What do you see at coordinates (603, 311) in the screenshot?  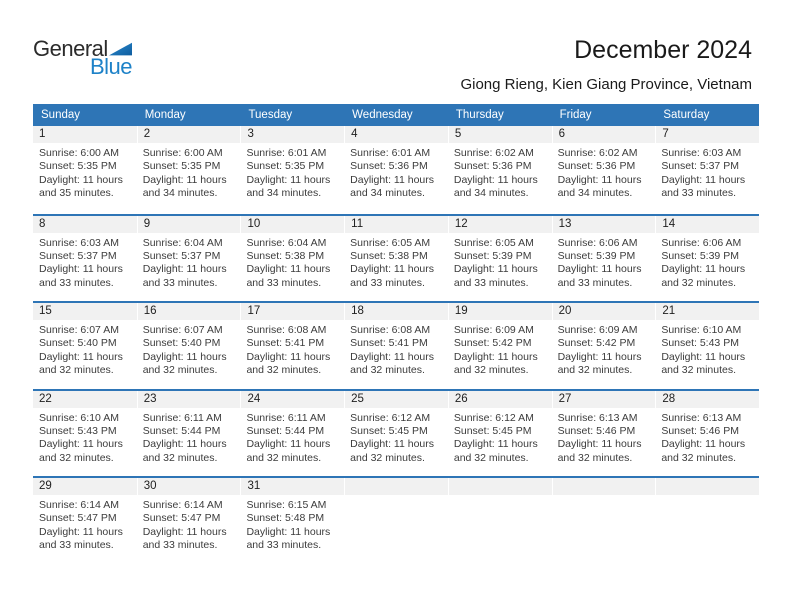 I see `day-number: 20` at bounding box center [603, 311].